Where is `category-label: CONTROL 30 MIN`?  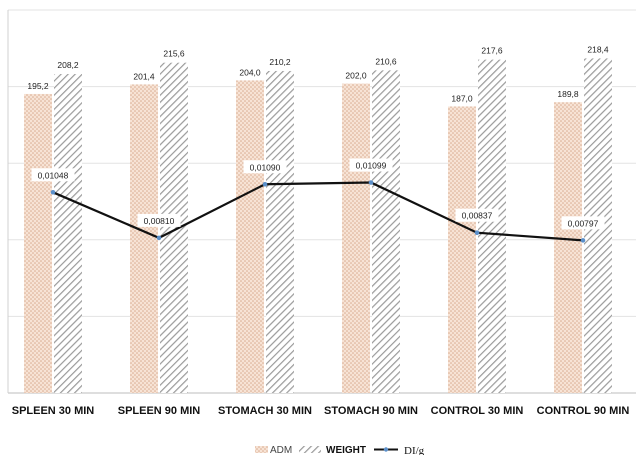 category-label: CONTROL 30 MIN is located at coordinates (477, 411).